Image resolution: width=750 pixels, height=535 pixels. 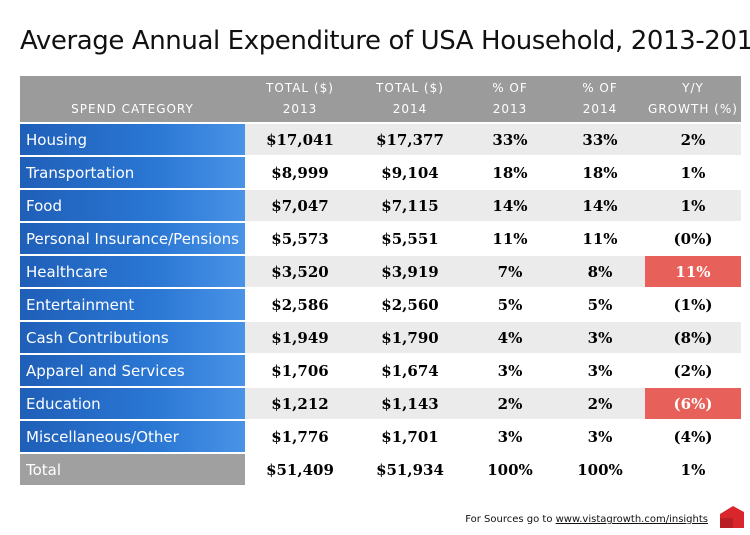 I want to click on table-row: Miscellaneous/Other $1,776 $1,701 3% 3% (4%), so click(x=380, y=436).